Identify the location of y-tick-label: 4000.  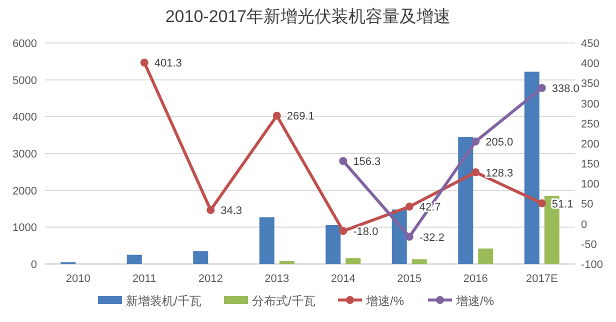
(24, 118).